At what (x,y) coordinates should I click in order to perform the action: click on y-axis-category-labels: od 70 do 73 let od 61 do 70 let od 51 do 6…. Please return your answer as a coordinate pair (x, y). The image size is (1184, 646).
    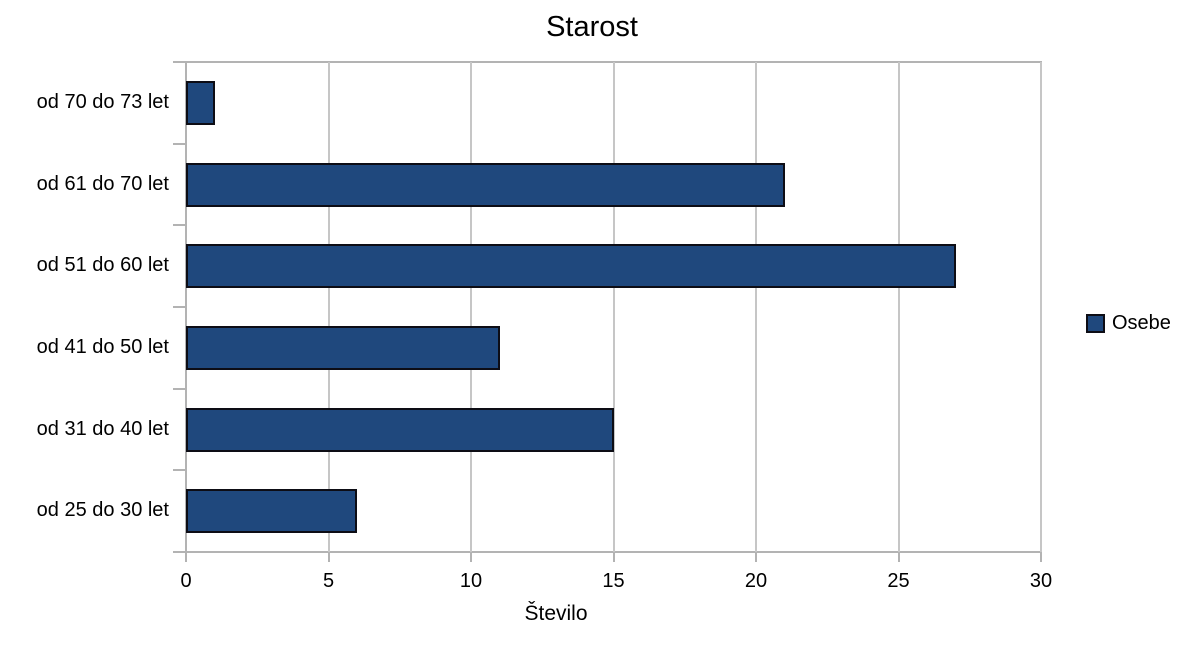
    Looking at the image, I should click on (84, 307).